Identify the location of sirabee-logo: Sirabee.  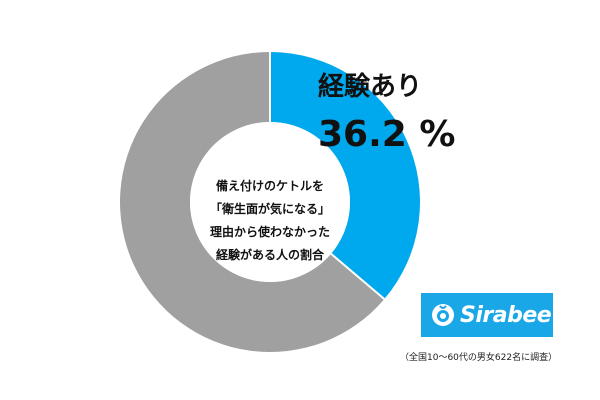
(487, 315).